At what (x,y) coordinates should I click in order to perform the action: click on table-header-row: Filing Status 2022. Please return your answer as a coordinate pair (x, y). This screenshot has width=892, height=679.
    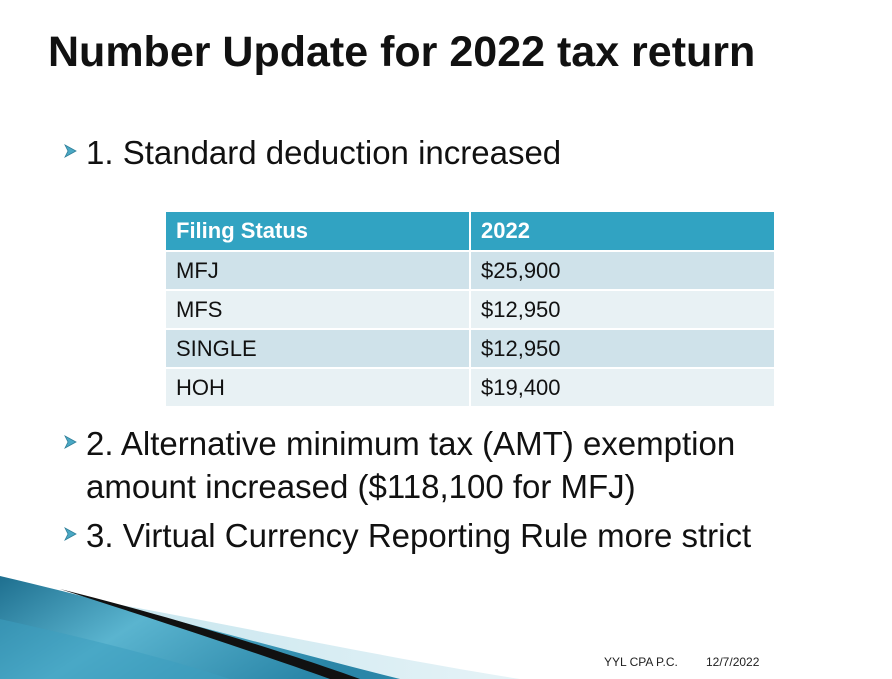
    Looking at the image, I should click on (470, 231).